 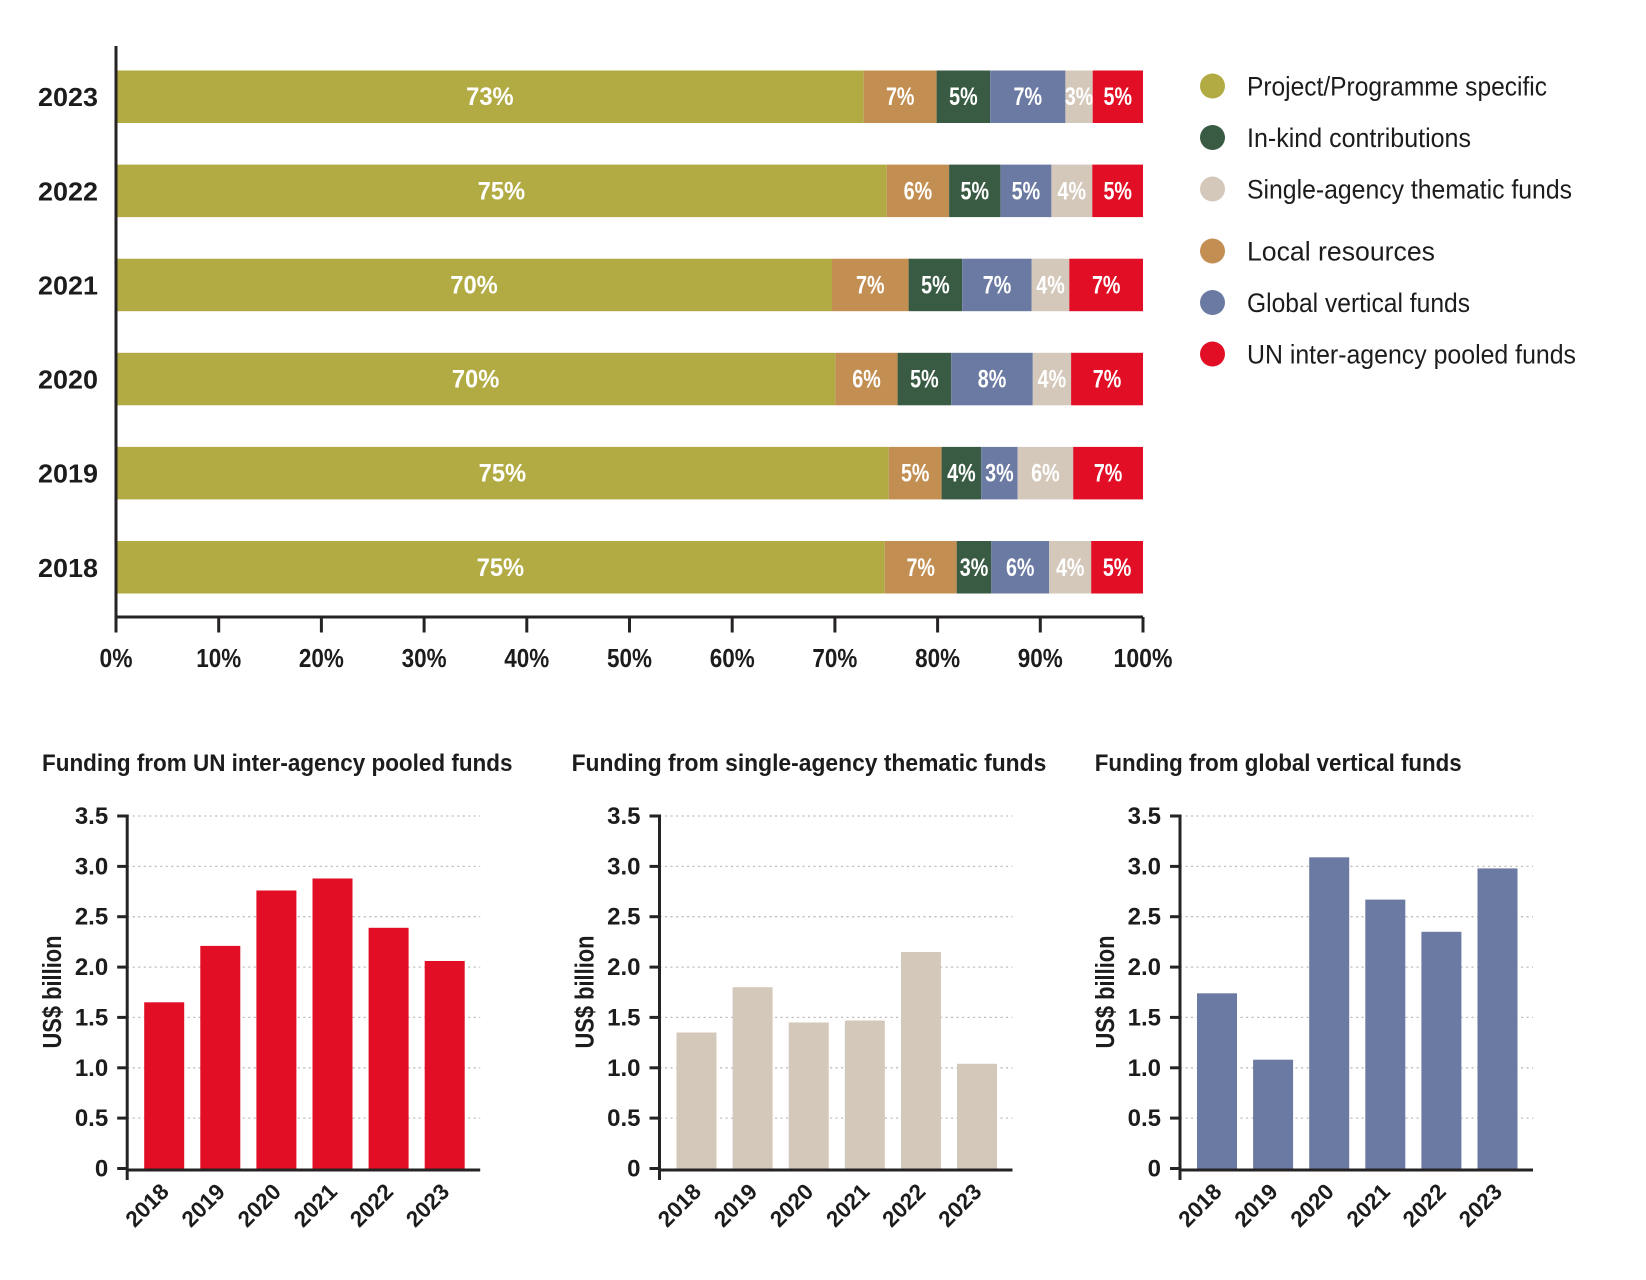 What do you see at coordinates (992, 380) in the screenshot?
I see `svg-text: 8%` at bounding box center [992, 380].